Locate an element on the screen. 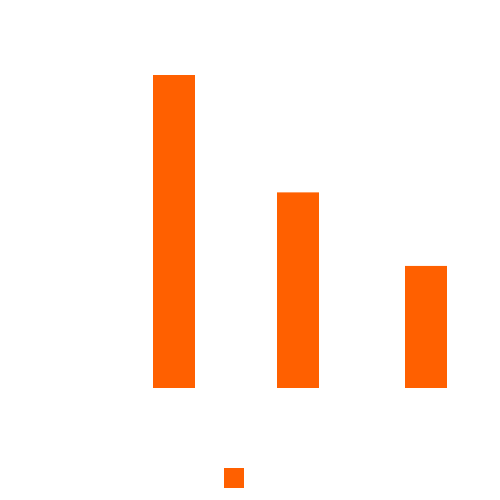 This screenshot has height=500, width=500. legend is located at coordinates (234, 478).